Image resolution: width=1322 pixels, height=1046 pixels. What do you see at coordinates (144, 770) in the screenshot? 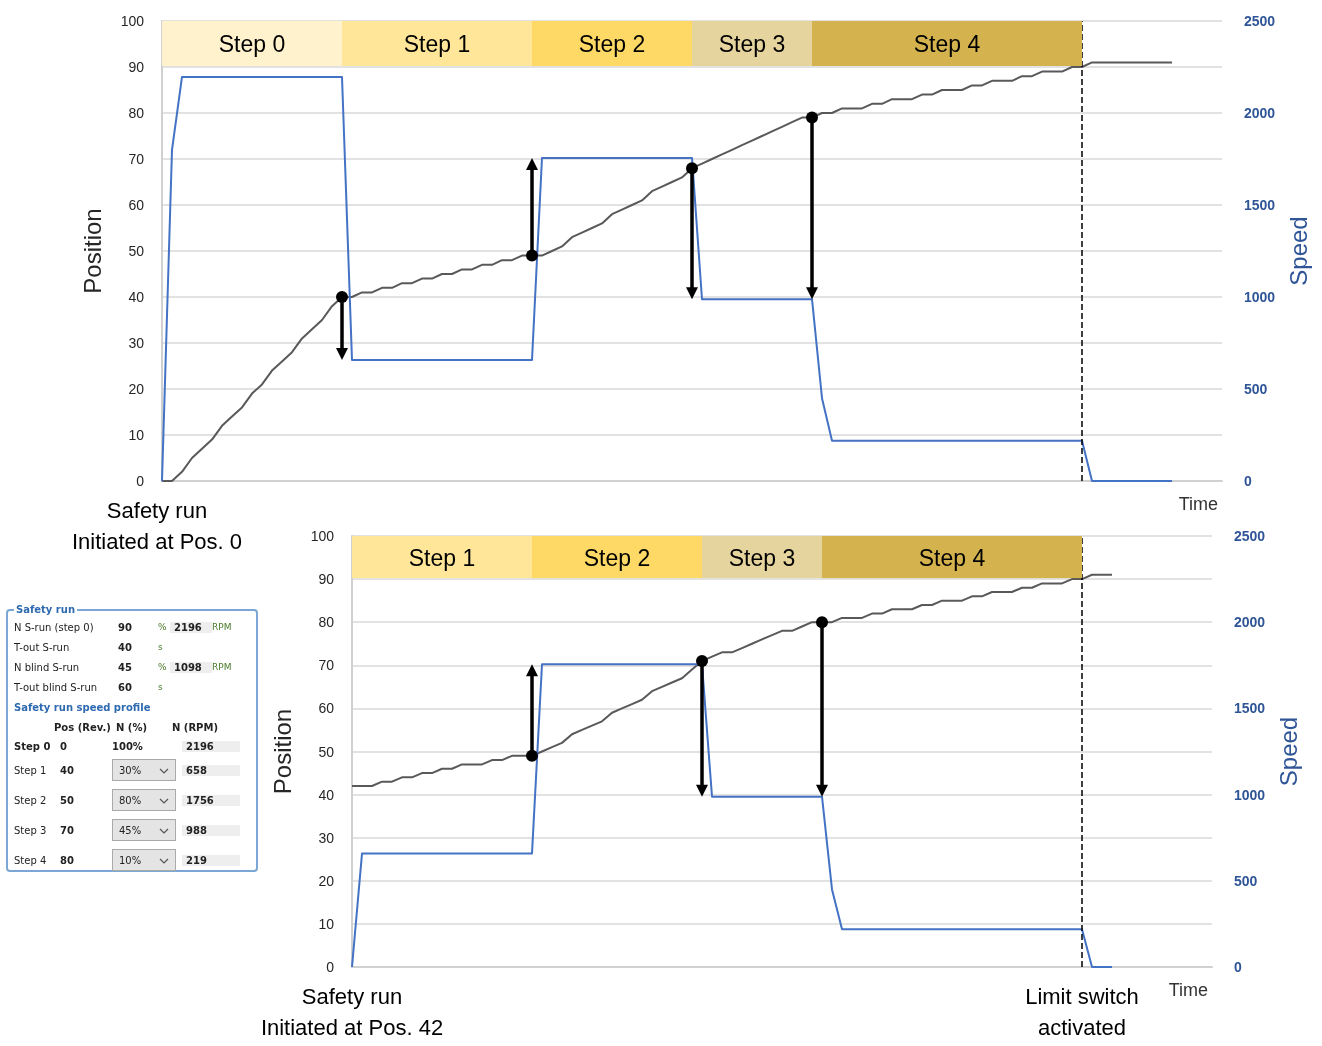
I see `text: 30%` at bounding box center [144, 770].